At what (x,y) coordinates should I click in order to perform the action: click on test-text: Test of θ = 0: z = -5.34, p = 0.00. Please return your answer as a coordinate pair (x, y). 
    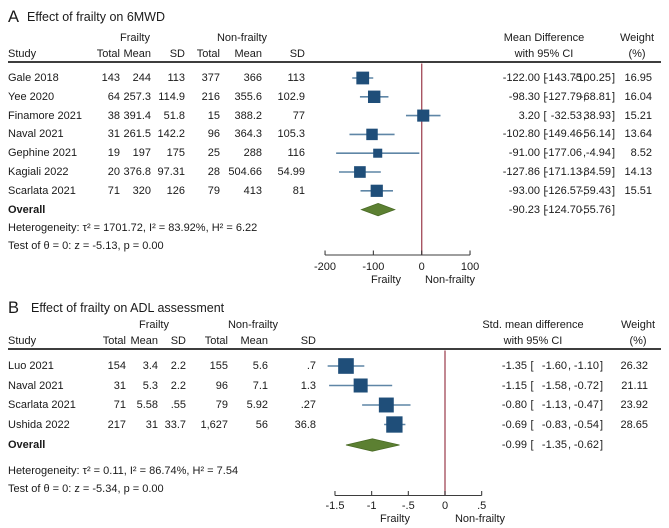
    Looking at the image, I should click on (86, 489).